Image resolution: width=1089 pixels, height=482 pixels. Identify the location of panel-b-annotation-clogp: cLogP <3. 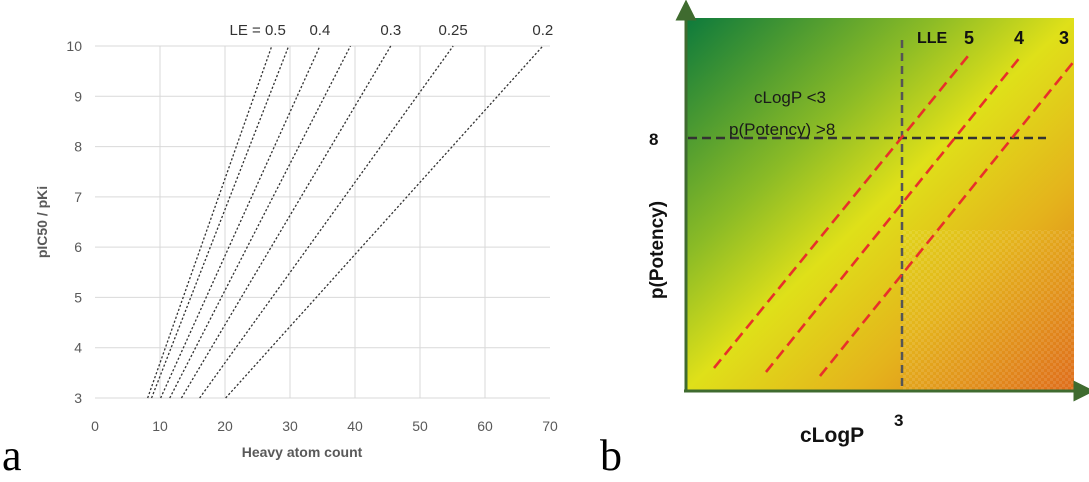
(790, 97).